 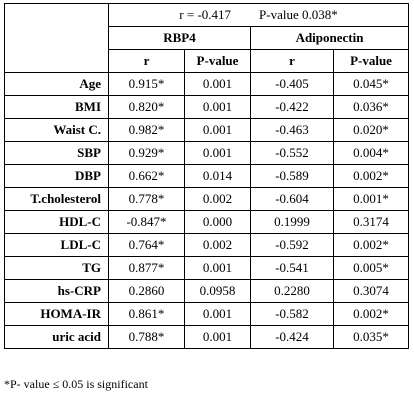 What do you see at coordinates (56, 199) in the screenshot?
I see `row-label: T.cholesterol` at bounding box center [56, 199].